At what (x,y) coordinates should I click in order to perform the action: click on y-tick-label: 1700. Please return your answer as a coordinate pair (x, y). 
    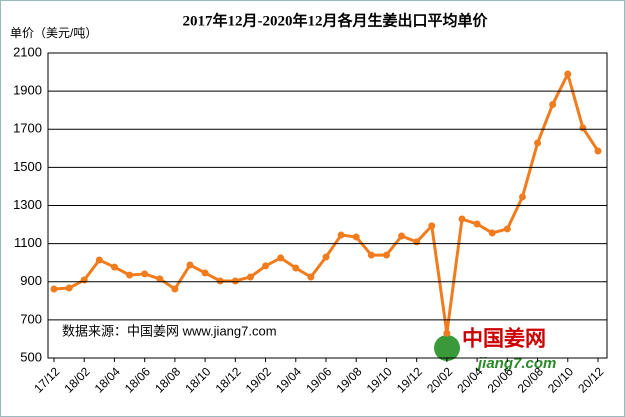
    Looking at the image, I should click on (27, 128).